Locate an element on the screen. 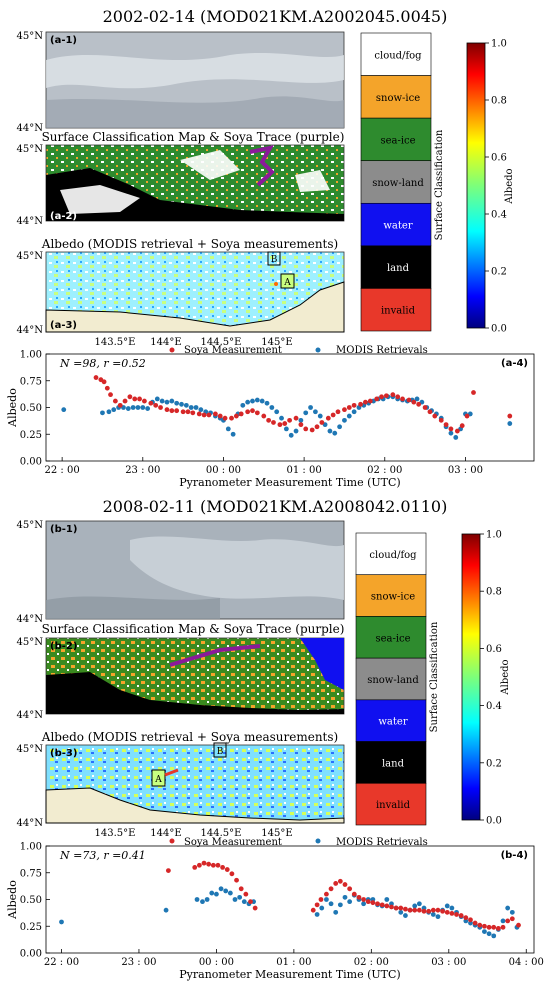  label-b3: (b-3) is located at coordinates (63, 753).